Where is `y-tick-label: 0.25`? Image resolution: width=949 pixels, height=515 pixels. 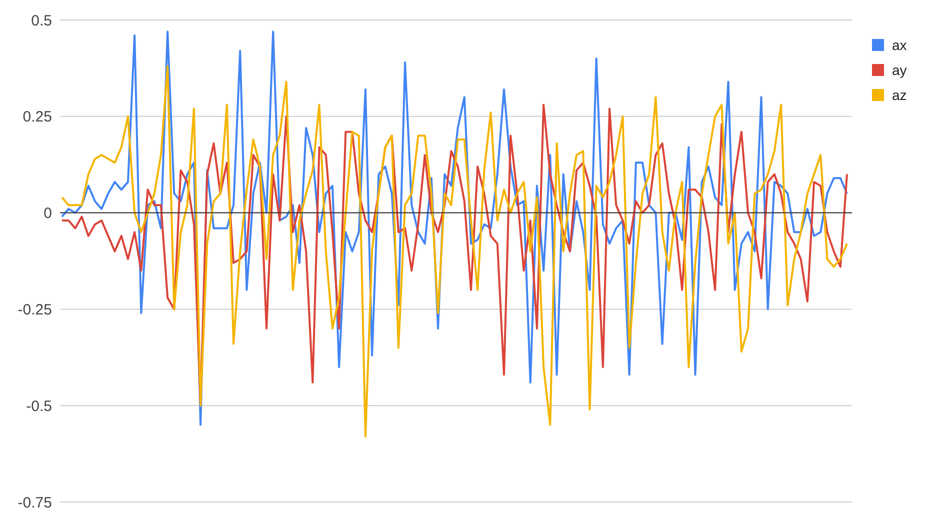
y-tick-label: 0.25 is located at coordinates (37, 117).